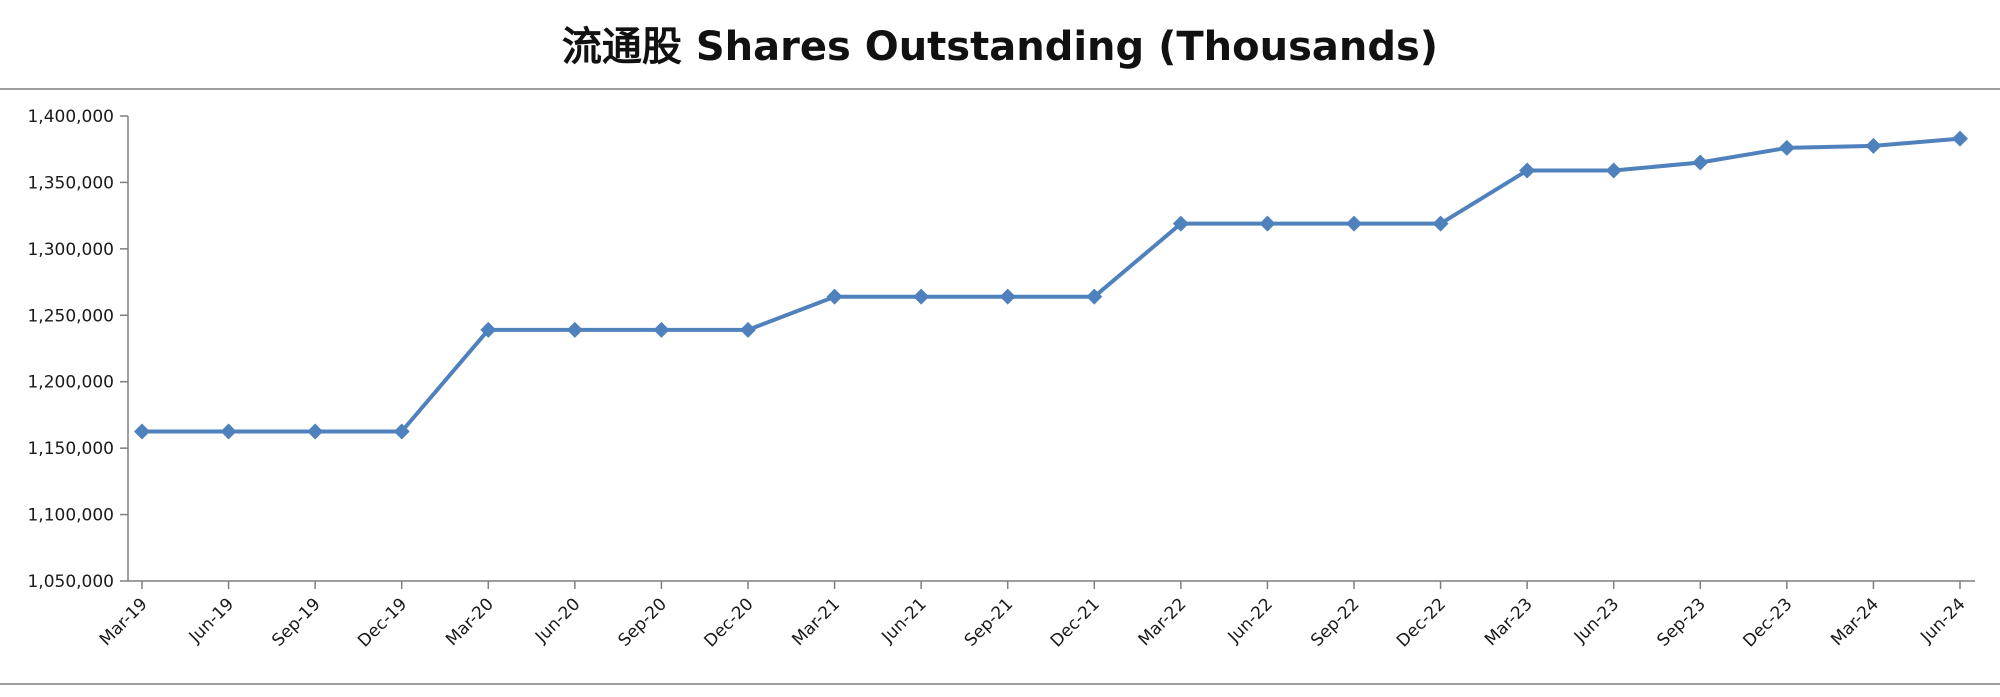 The width and height of the screenshot is (2000, 697). Describe the element at coordinates (728, 622) in the screenshot. I see `x-tick-label: Dec-20` at that location.